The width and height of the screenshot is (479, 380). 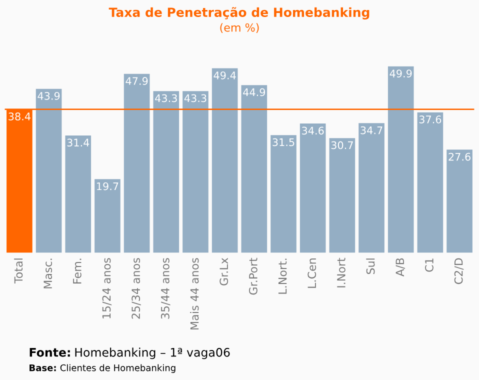 What do you see at coordinates (371, 130) in the screenshot?
I see `data-label: 34.7` at bounding box center [371, 130].